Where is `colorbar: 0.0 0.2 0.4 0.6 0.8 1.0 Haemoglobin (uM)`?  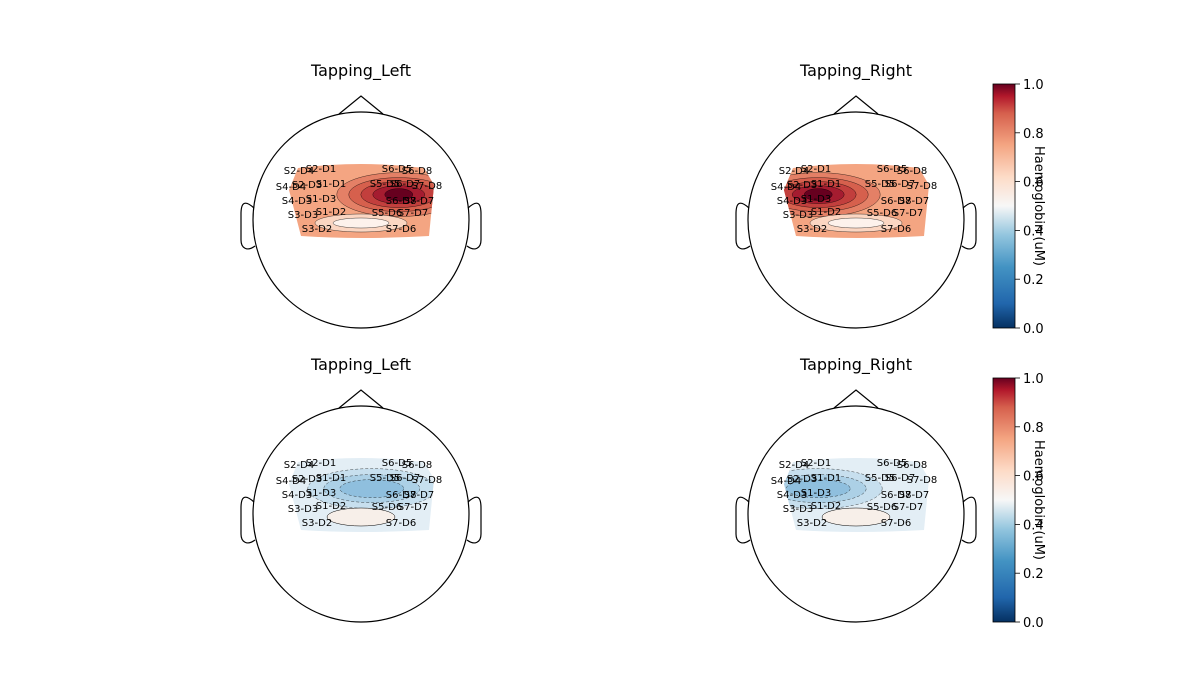 colorbar: 0.0 0.2 0.4 0.6 0.8 1.0 Haemoglobin (uM) is located at coordinates (1019, 501).